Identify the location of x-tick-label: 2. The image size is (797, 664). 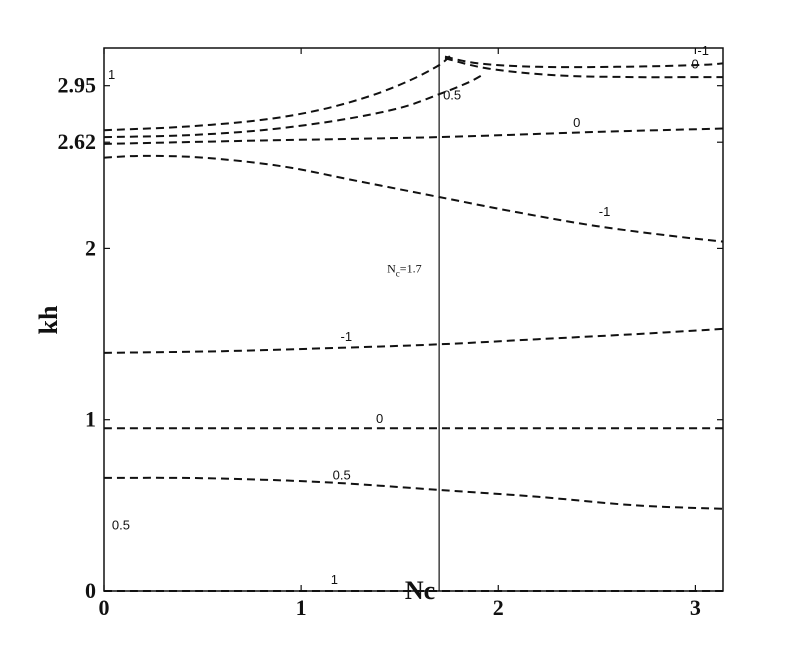
(498, 607).